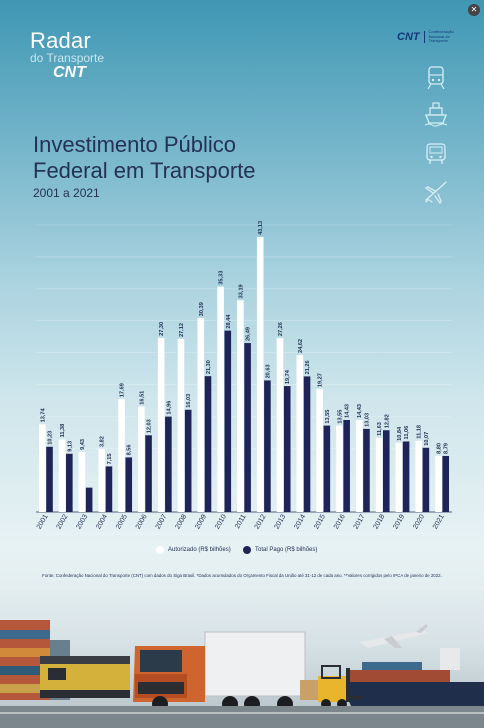  Describe the element at coordinates (60, 40) in the screenshot. I see `brand-line1: Radar` at that location.